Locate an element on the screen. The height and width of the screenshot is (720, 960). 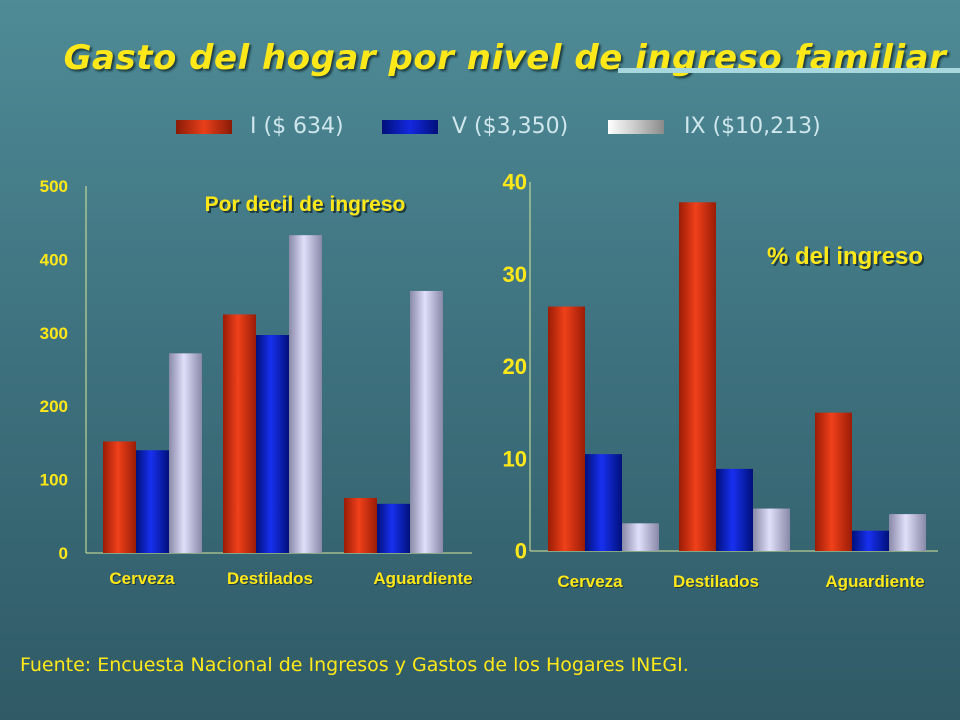
chart-subtitle: % del ingreso is located at coordinates (845, 256).